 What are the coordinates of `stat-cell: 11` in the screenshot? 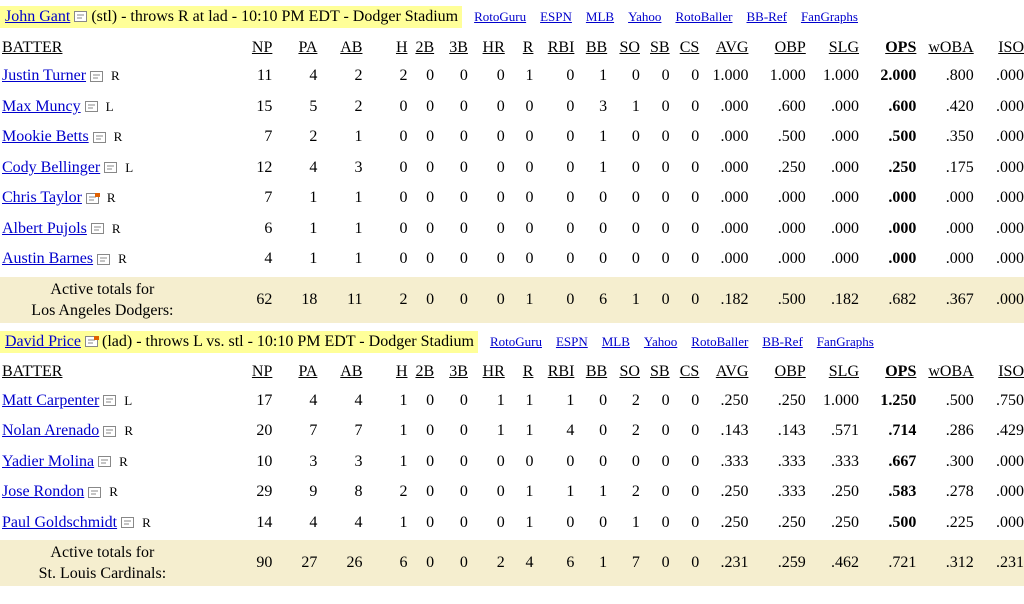 It's located at (264, 76).